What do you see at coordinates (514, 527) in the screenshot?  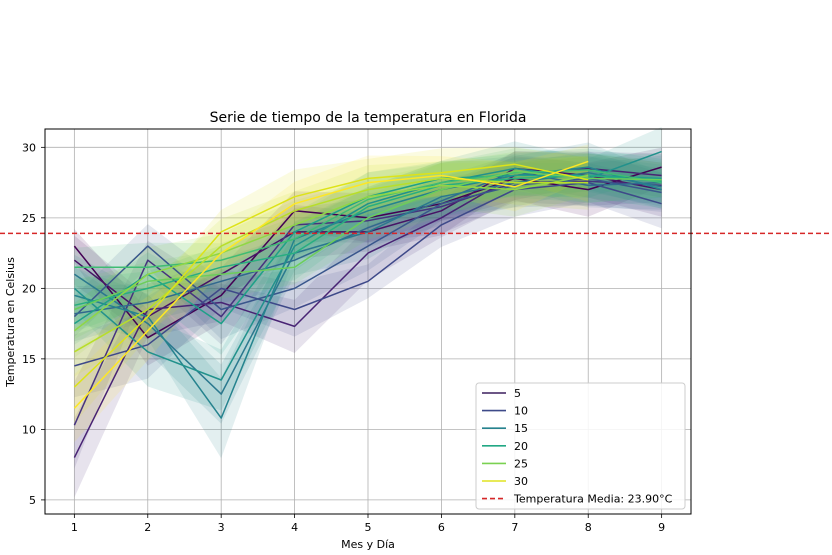 I see `x-tick-label: 7` at bounding box center [514, 527].